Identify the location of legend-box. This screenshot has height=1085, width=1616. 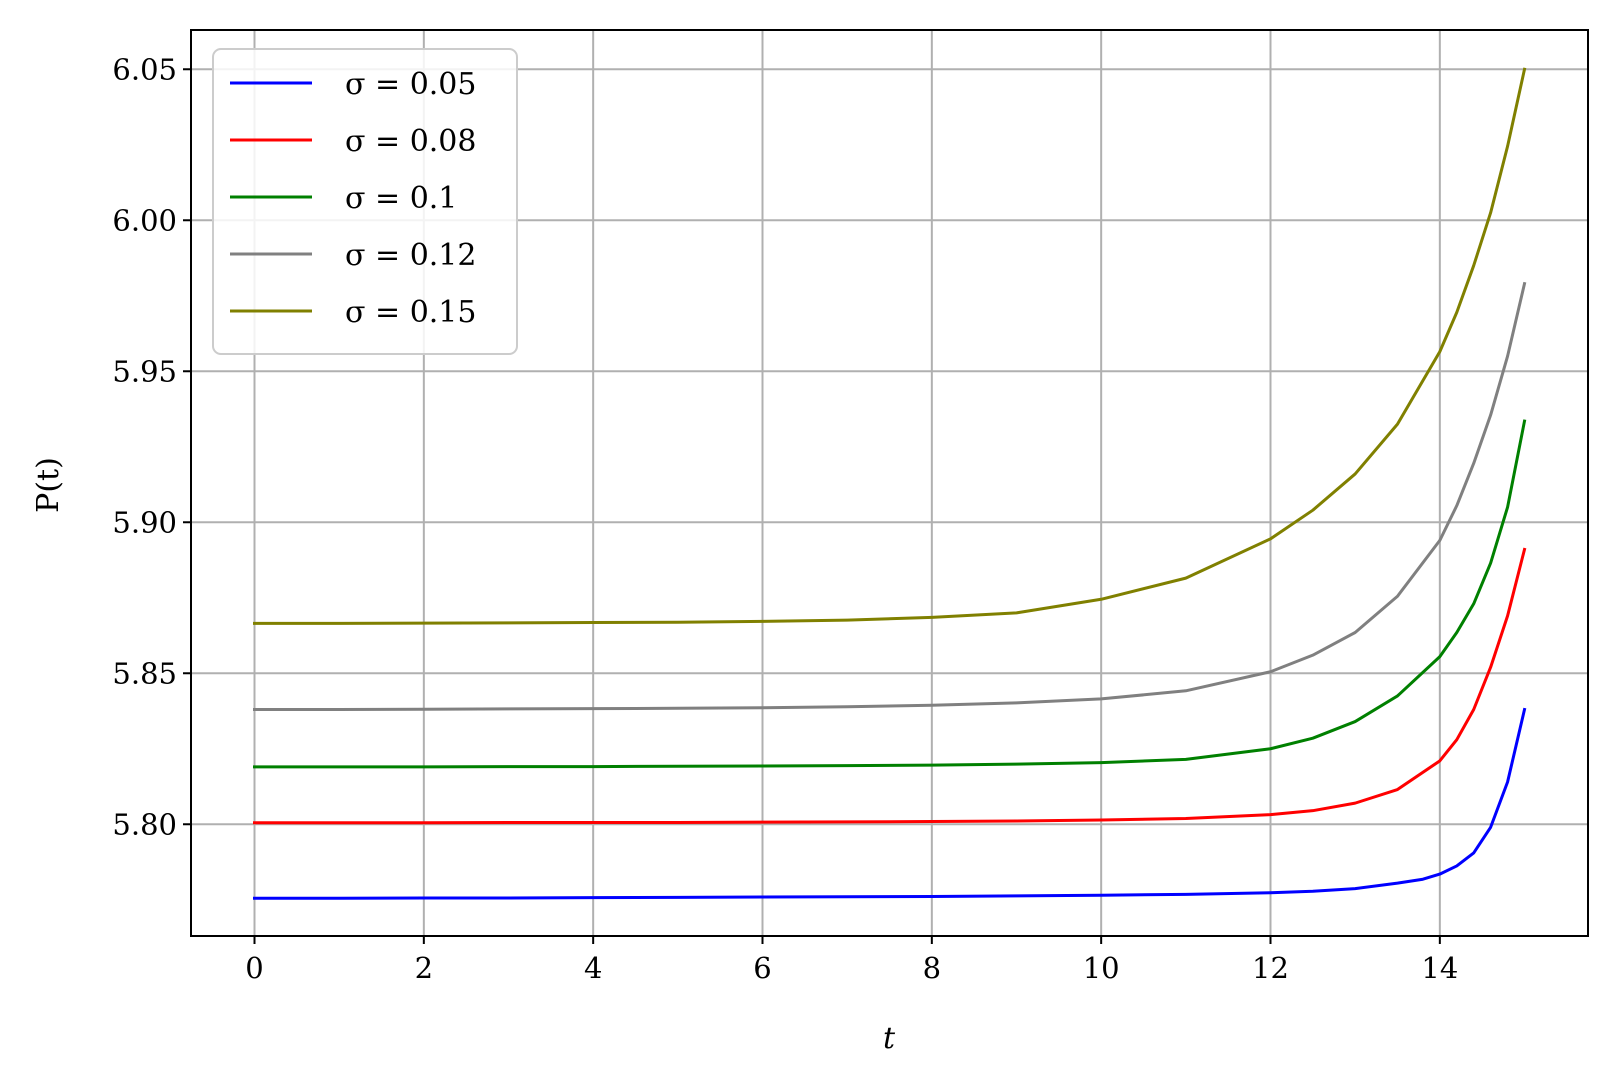
(365, 201).